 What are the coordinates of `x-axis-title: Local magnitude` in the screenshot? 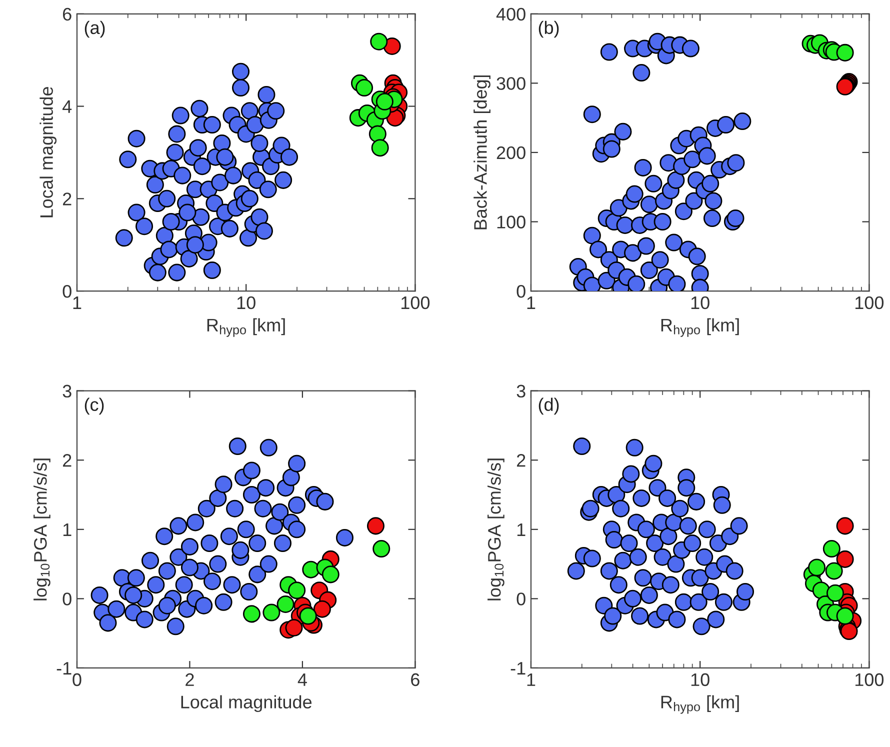 It's located at (246, 703).